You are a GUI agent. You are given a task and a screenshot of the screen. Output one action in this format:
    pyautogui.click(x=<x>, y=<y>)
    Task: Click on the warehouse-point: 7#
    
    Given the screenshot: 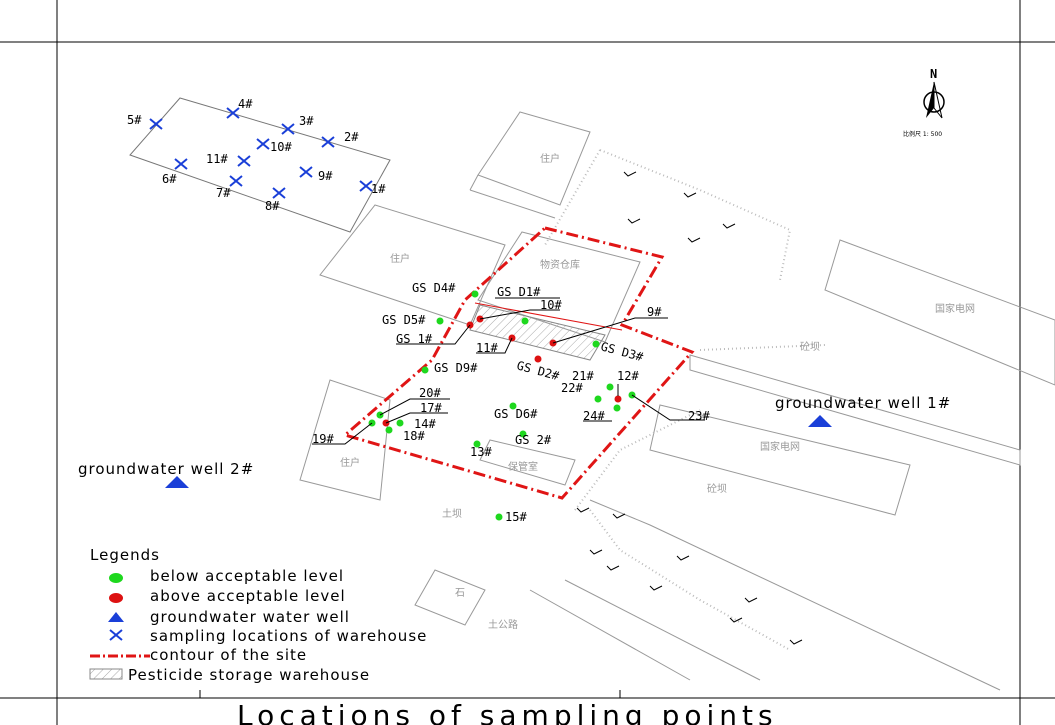 What is the action you would take?
    pyautogui.click(x=229, y=187)
    